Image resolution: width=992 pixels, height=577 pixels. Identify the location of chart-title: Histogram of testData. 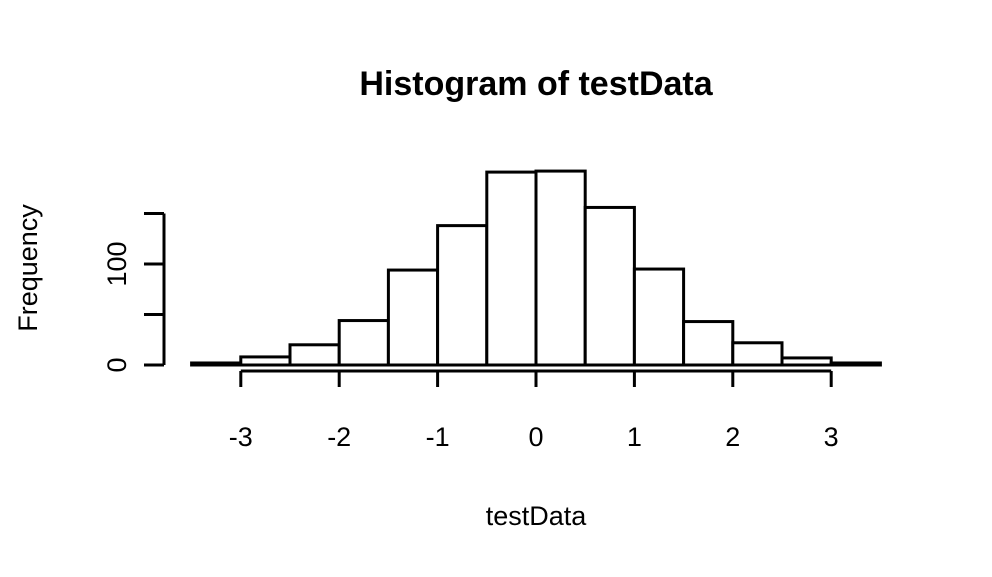
(536, 84).